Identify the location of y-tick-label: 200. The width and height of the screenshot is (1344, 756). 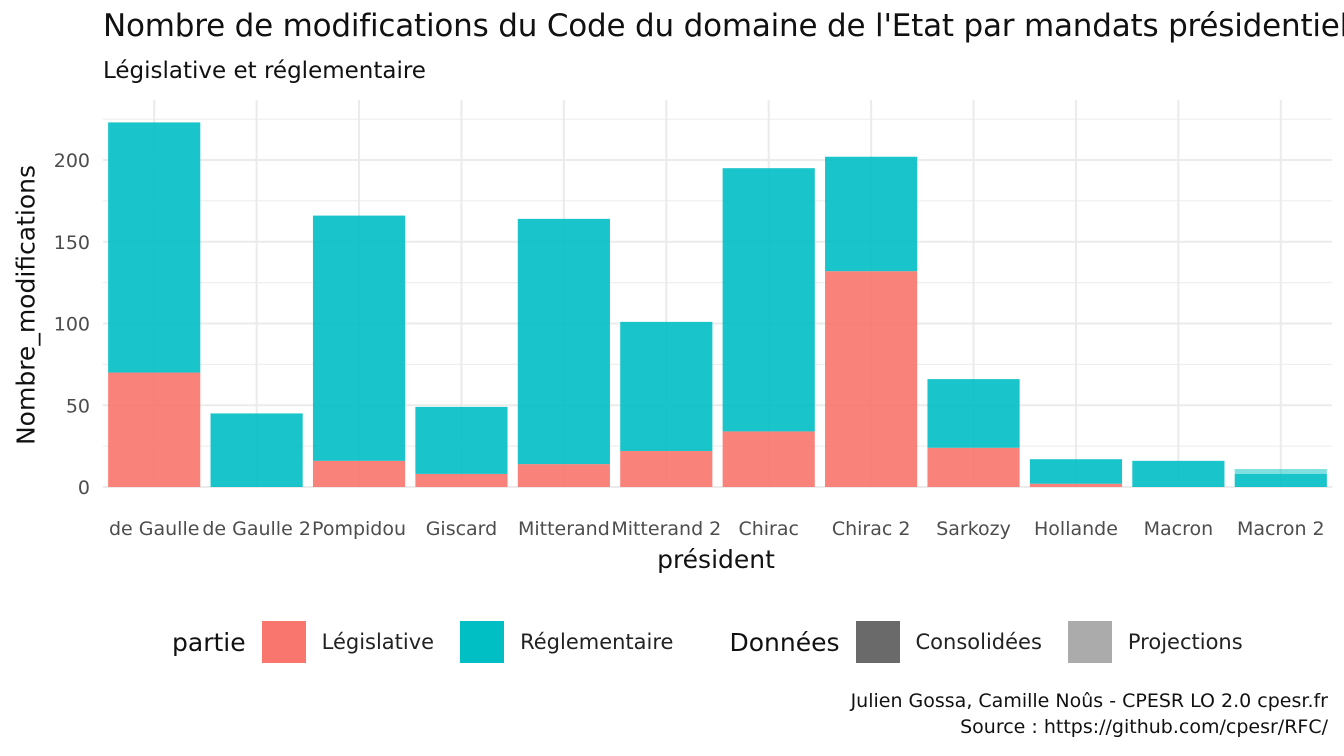
(72, 161).